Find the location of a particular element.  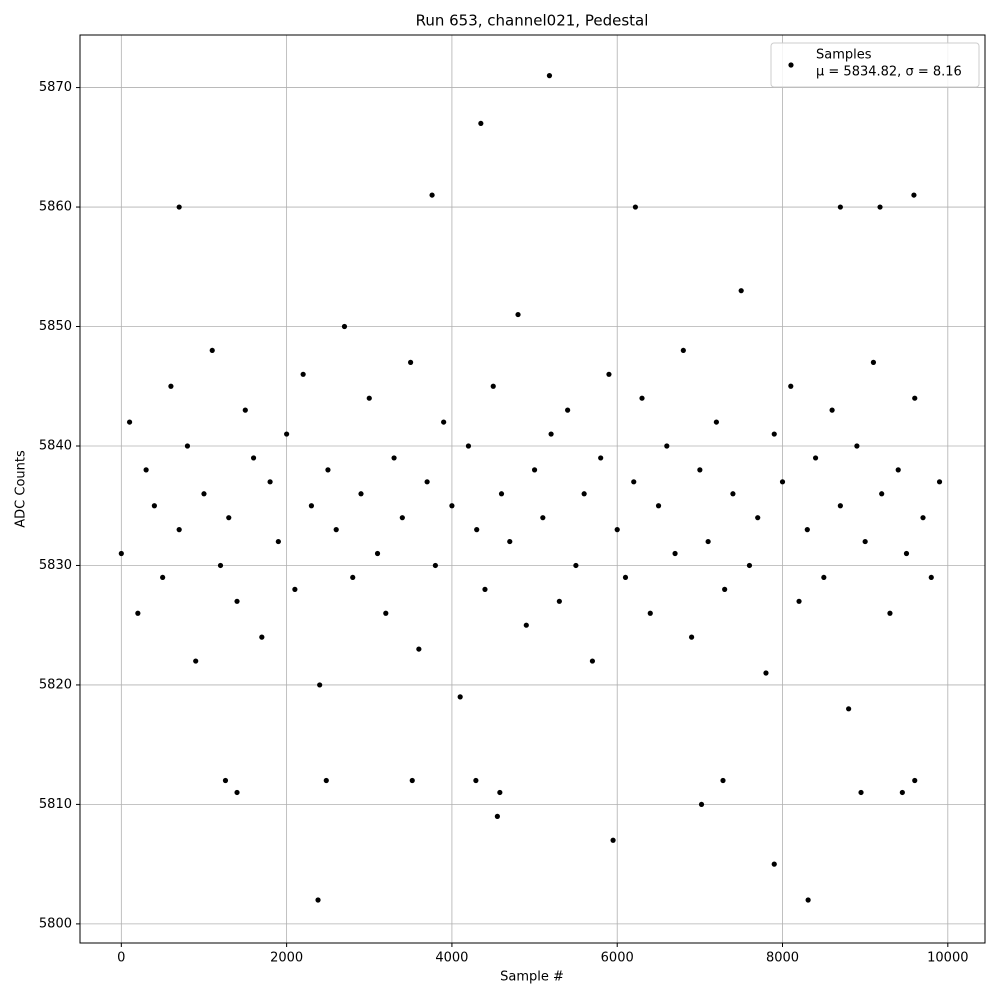

x-tick-label: 4000 is located at coordinates (451, 958).